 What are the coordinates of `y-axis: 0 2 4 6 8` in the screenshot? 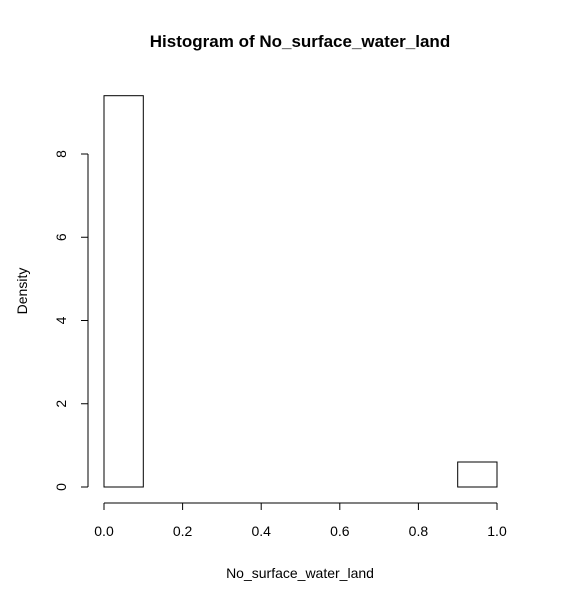 It's located at (71, 320).